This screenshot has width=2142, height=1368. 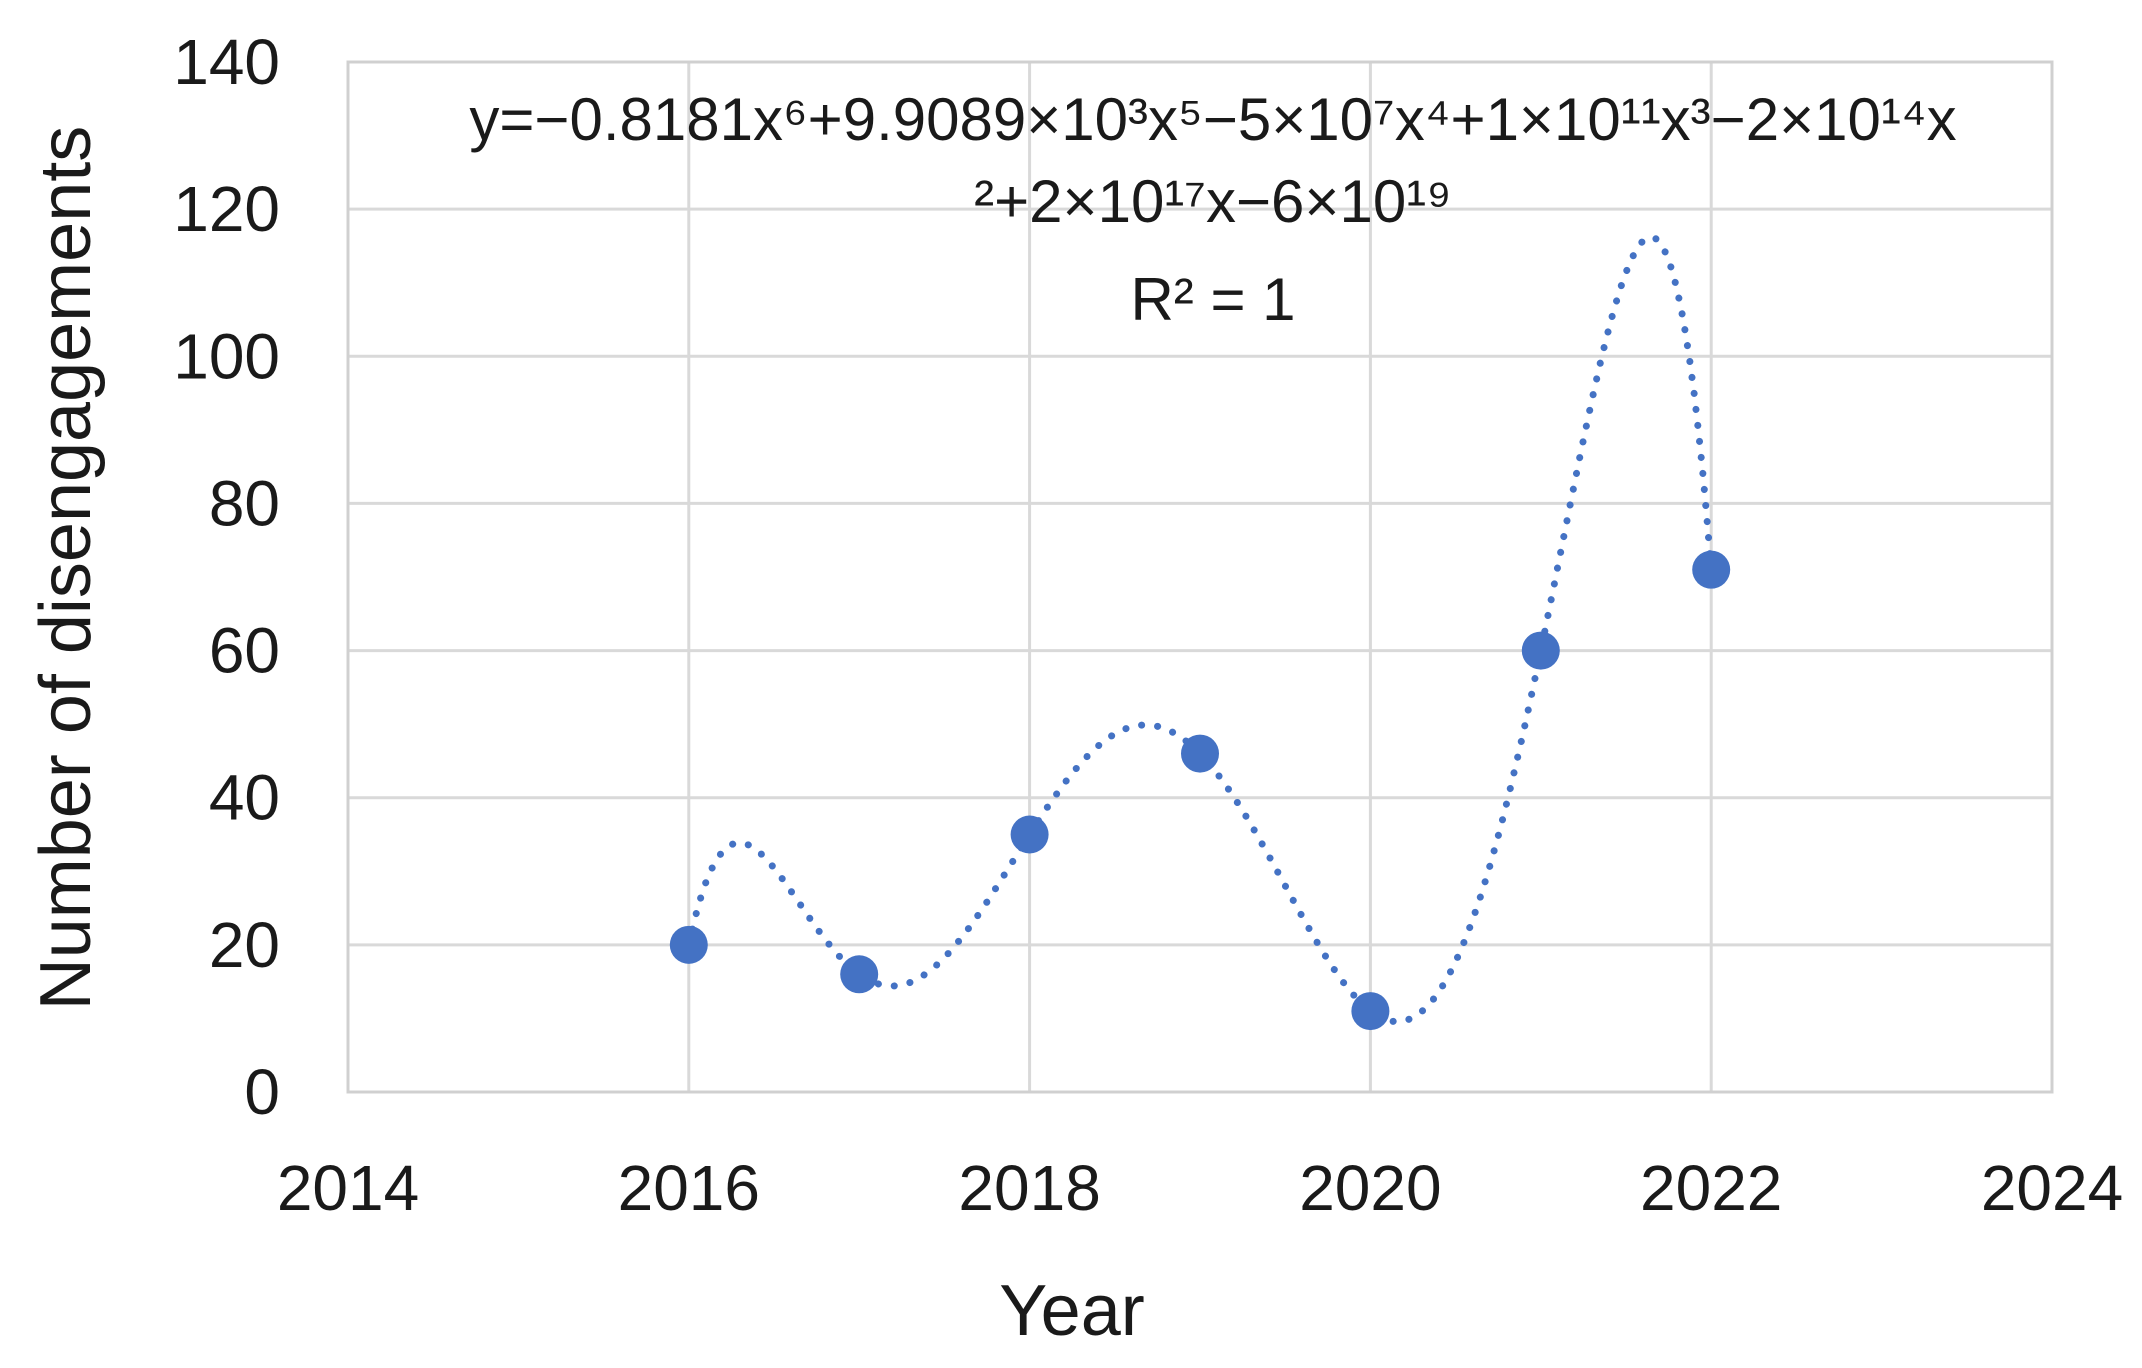 What do you see at coordinates (1029, 1188) in the screenshot?
I see `x-tick-label: 2018` at bounding box center [1029, 1188].